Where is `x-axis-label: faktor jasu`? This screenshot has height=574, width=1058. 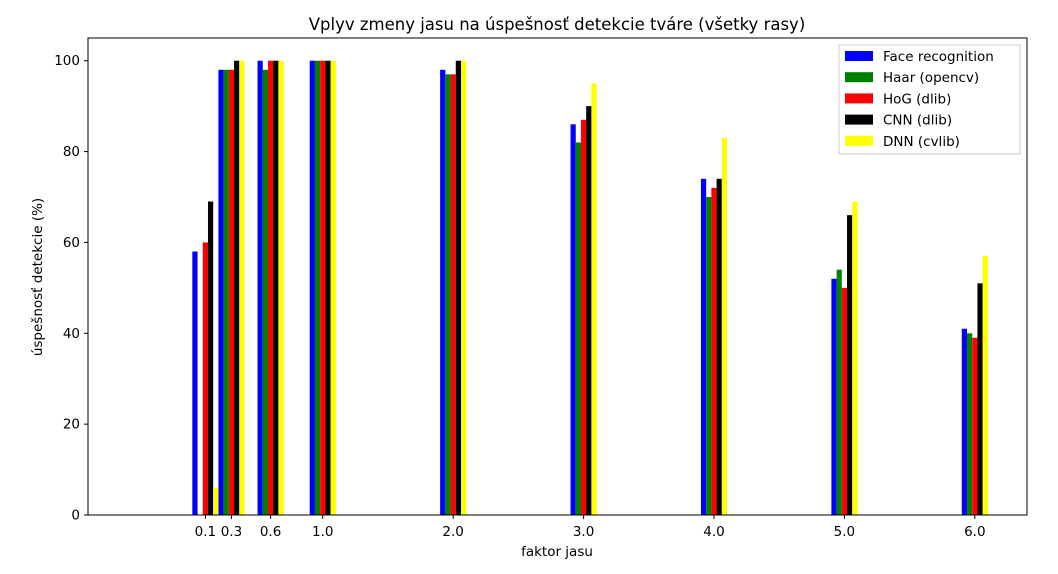
x-axis-label: faktor jasu is located at coordinates (557, 552).